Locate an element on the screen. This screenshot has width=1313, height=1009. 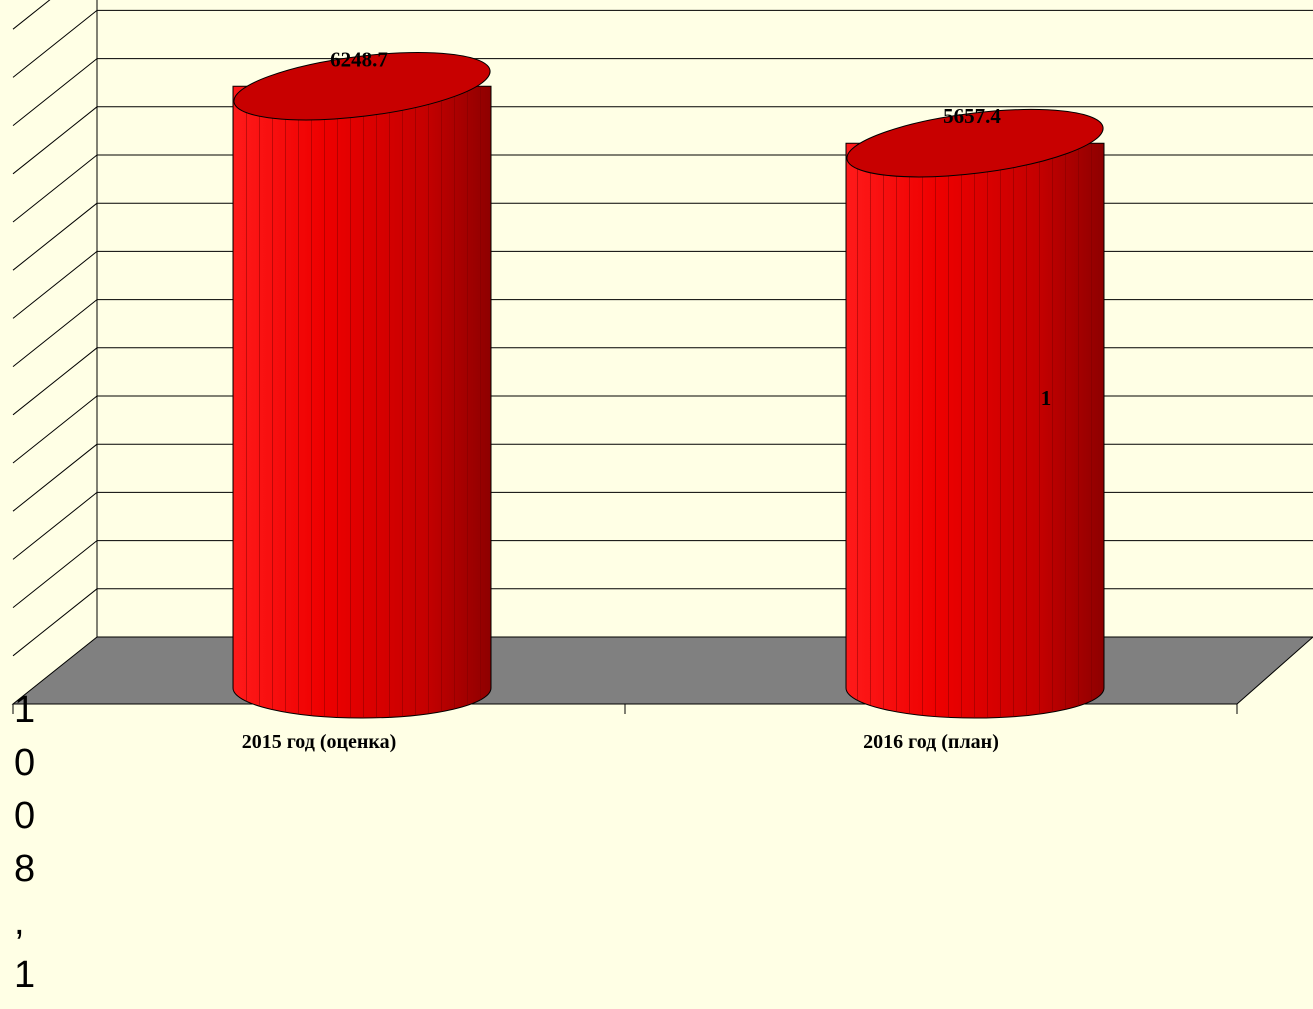
series-label: 1 is located at coordinates (1046, 398).